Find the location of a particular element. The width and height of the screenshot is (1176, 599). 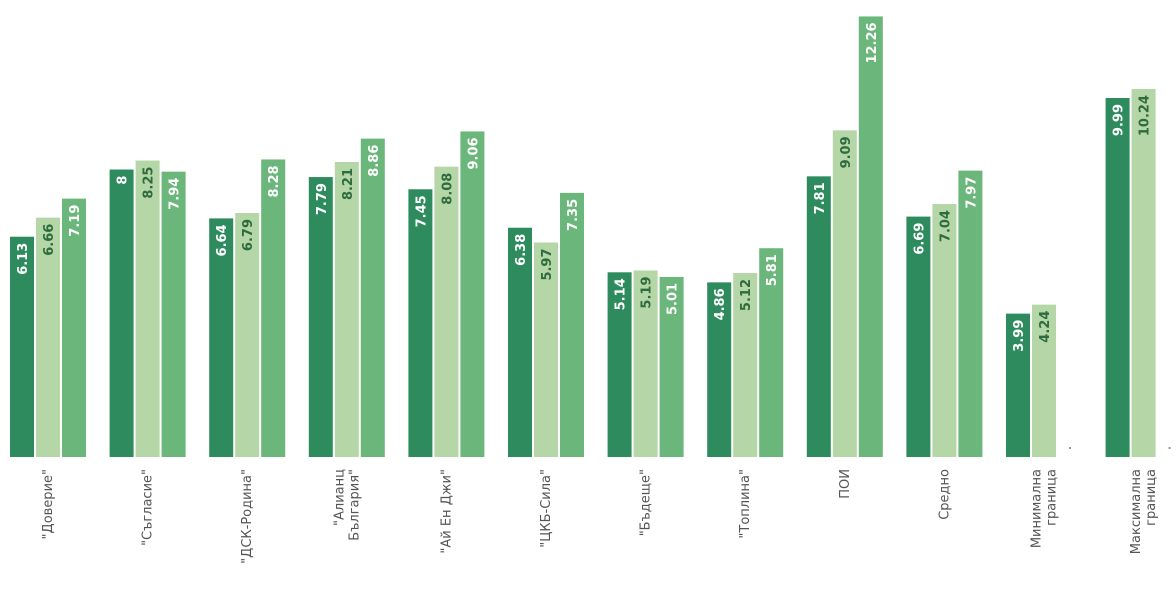

bar-value-label: 10.24 is located at coordinates (1145, 115).